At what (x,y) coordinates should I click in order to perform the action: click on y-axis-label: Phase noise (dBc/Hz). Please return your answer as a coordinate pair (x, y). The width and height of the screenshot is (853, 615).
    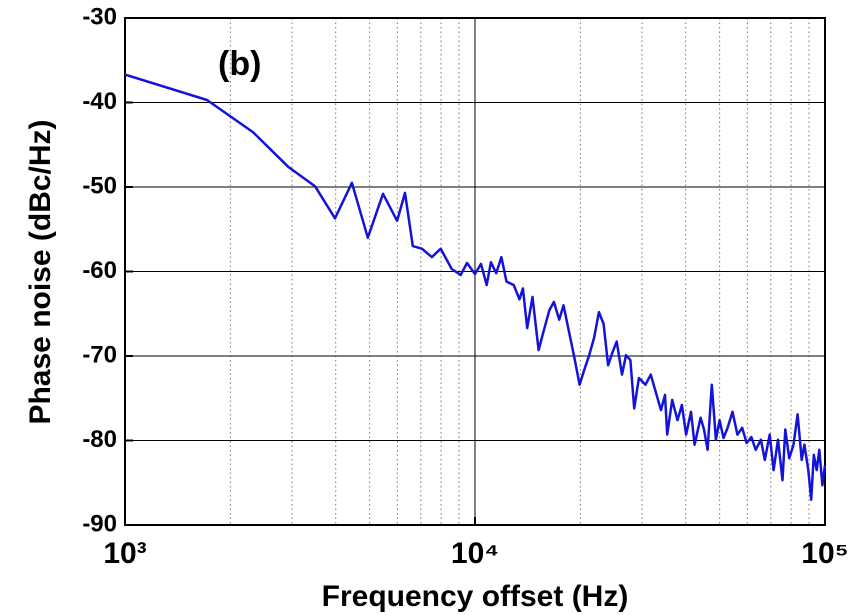
    Looking at the image, I should click on (40, 271).